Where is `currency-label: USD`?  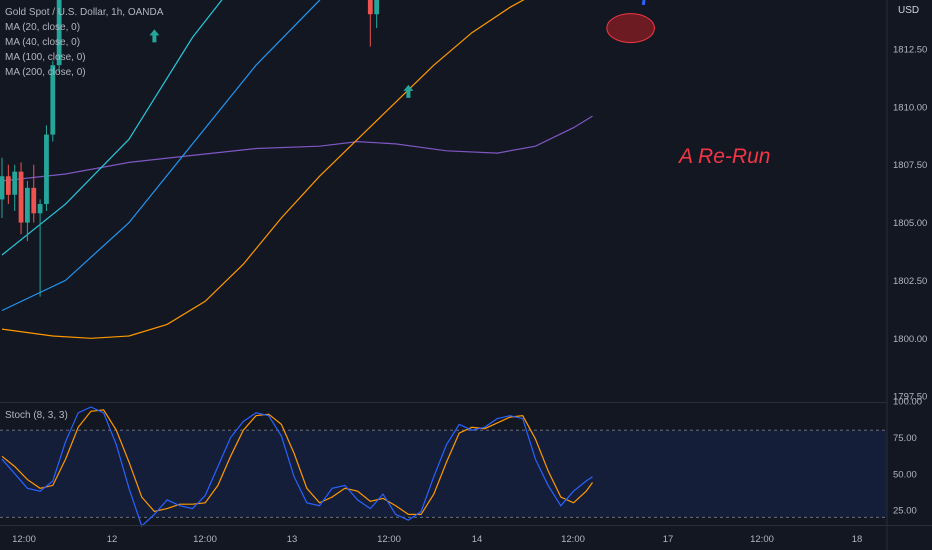 currency-label: USD is located at coordinates (909, 10).